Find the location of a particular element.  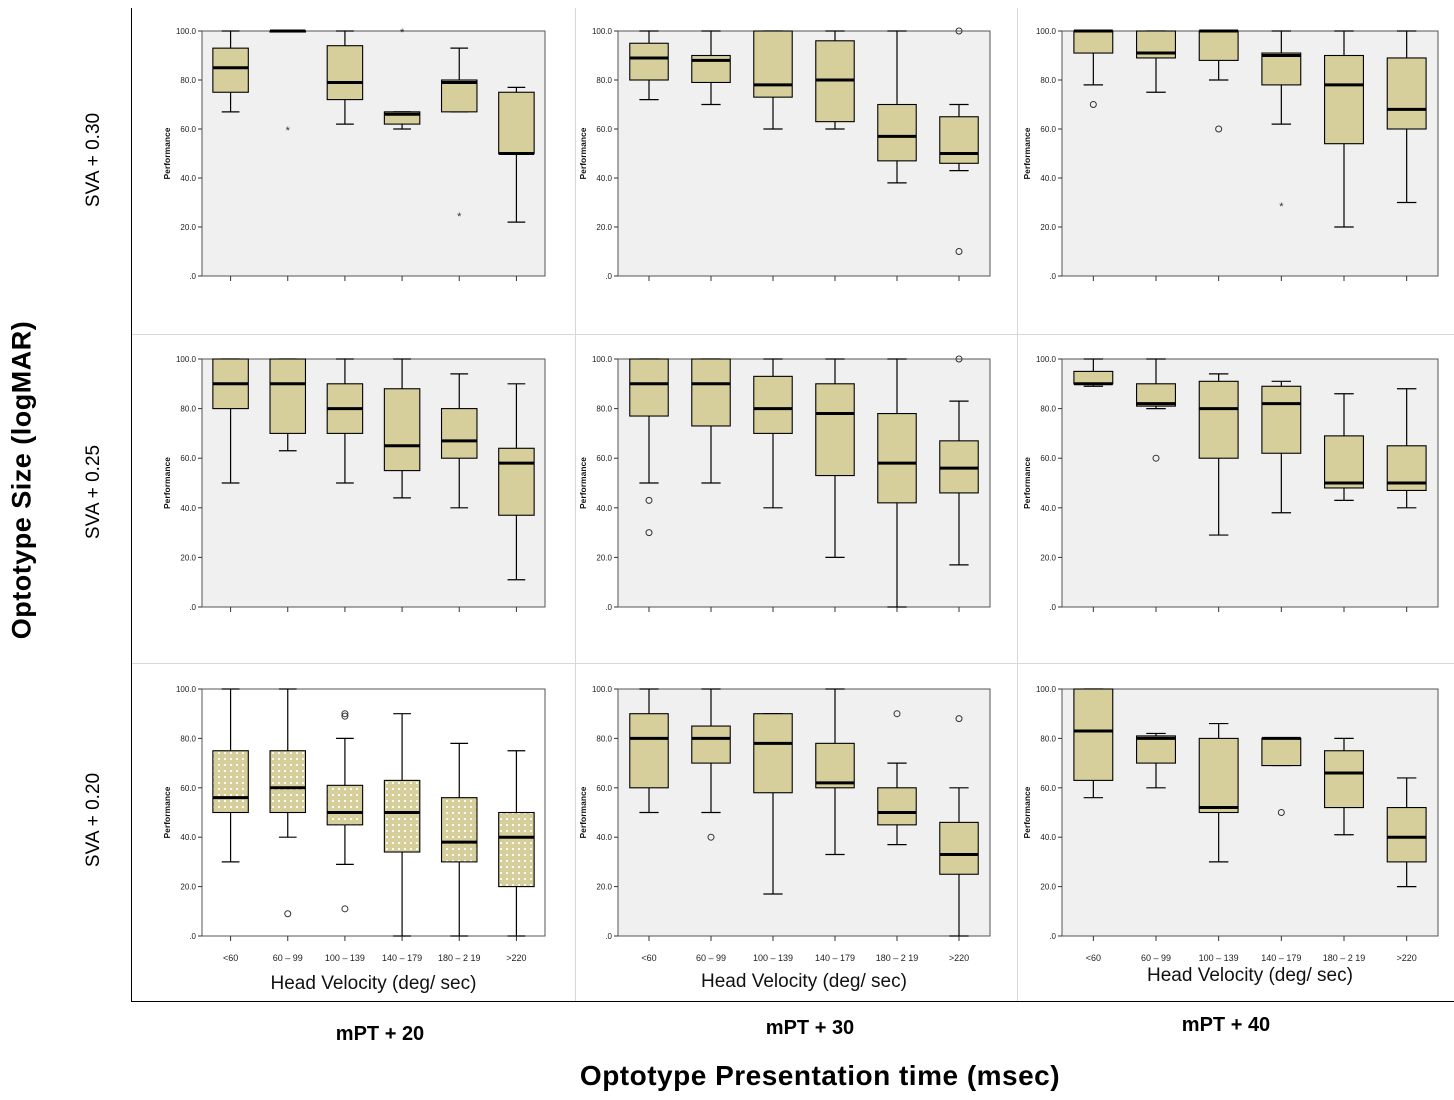

box: * is located at coordinates (459, 135).